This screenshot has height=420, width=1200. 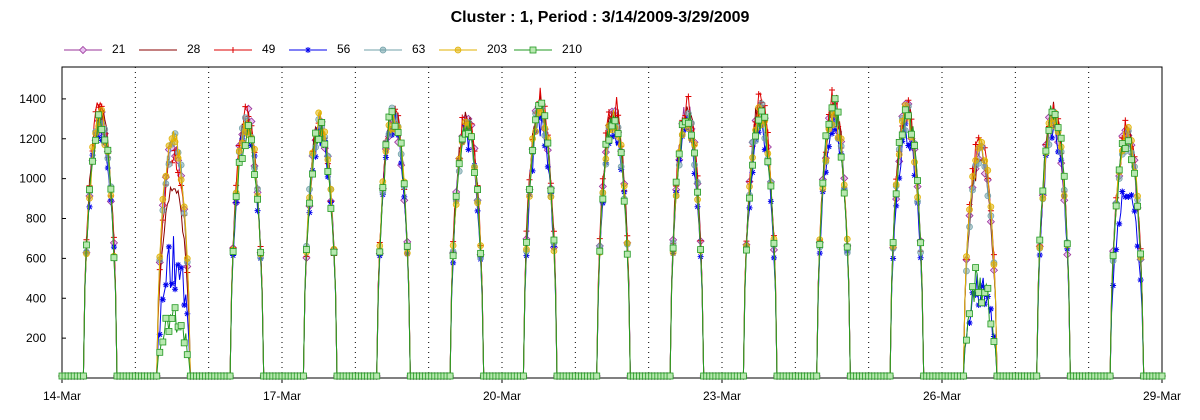 What do you see at coordinates (572, 49) in the screenshot?
I see `legend-label: 210` at bounding box center [572, 49].